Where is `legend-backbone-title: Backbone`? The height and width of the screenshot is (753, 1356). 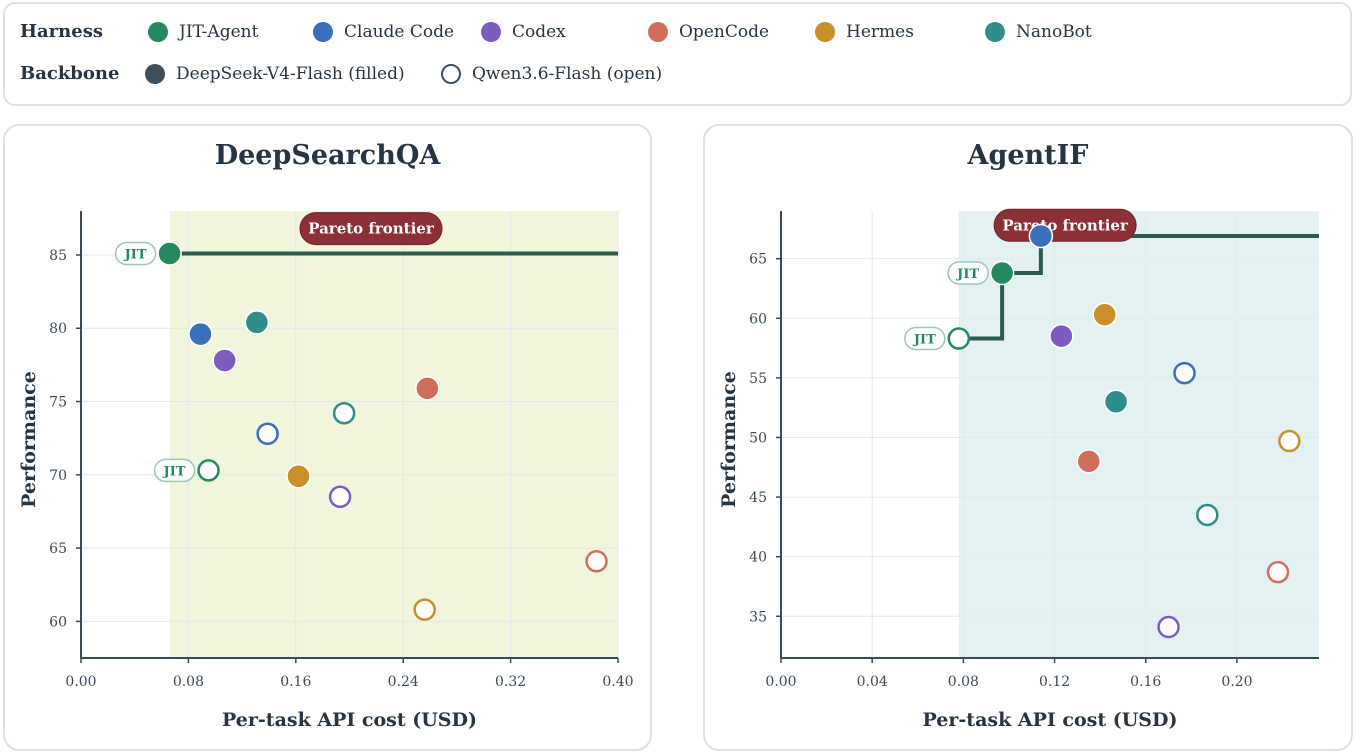 legend-backbone-title: Backbone is located at coordinates (70, 73).